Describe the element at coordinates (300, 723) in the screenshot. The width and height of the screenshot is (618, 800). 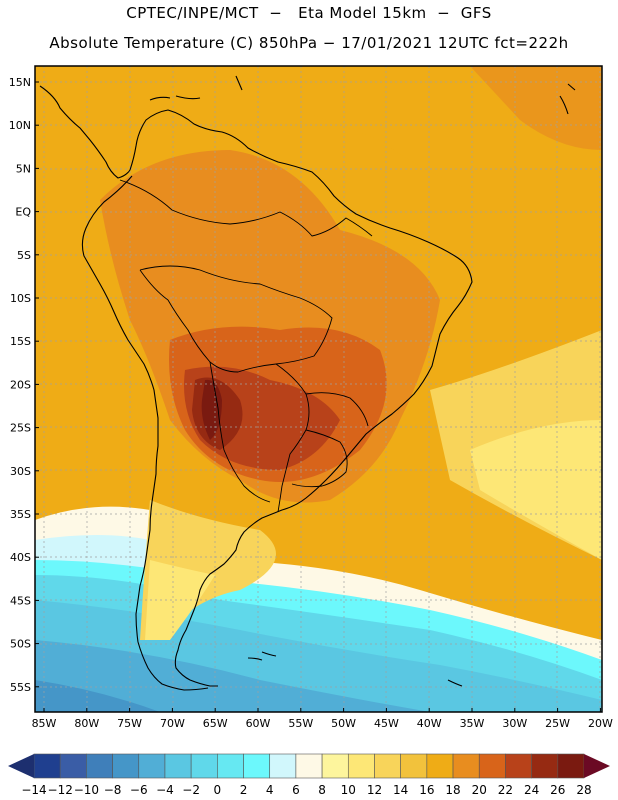
I see `lon-label: 55W` at that location.